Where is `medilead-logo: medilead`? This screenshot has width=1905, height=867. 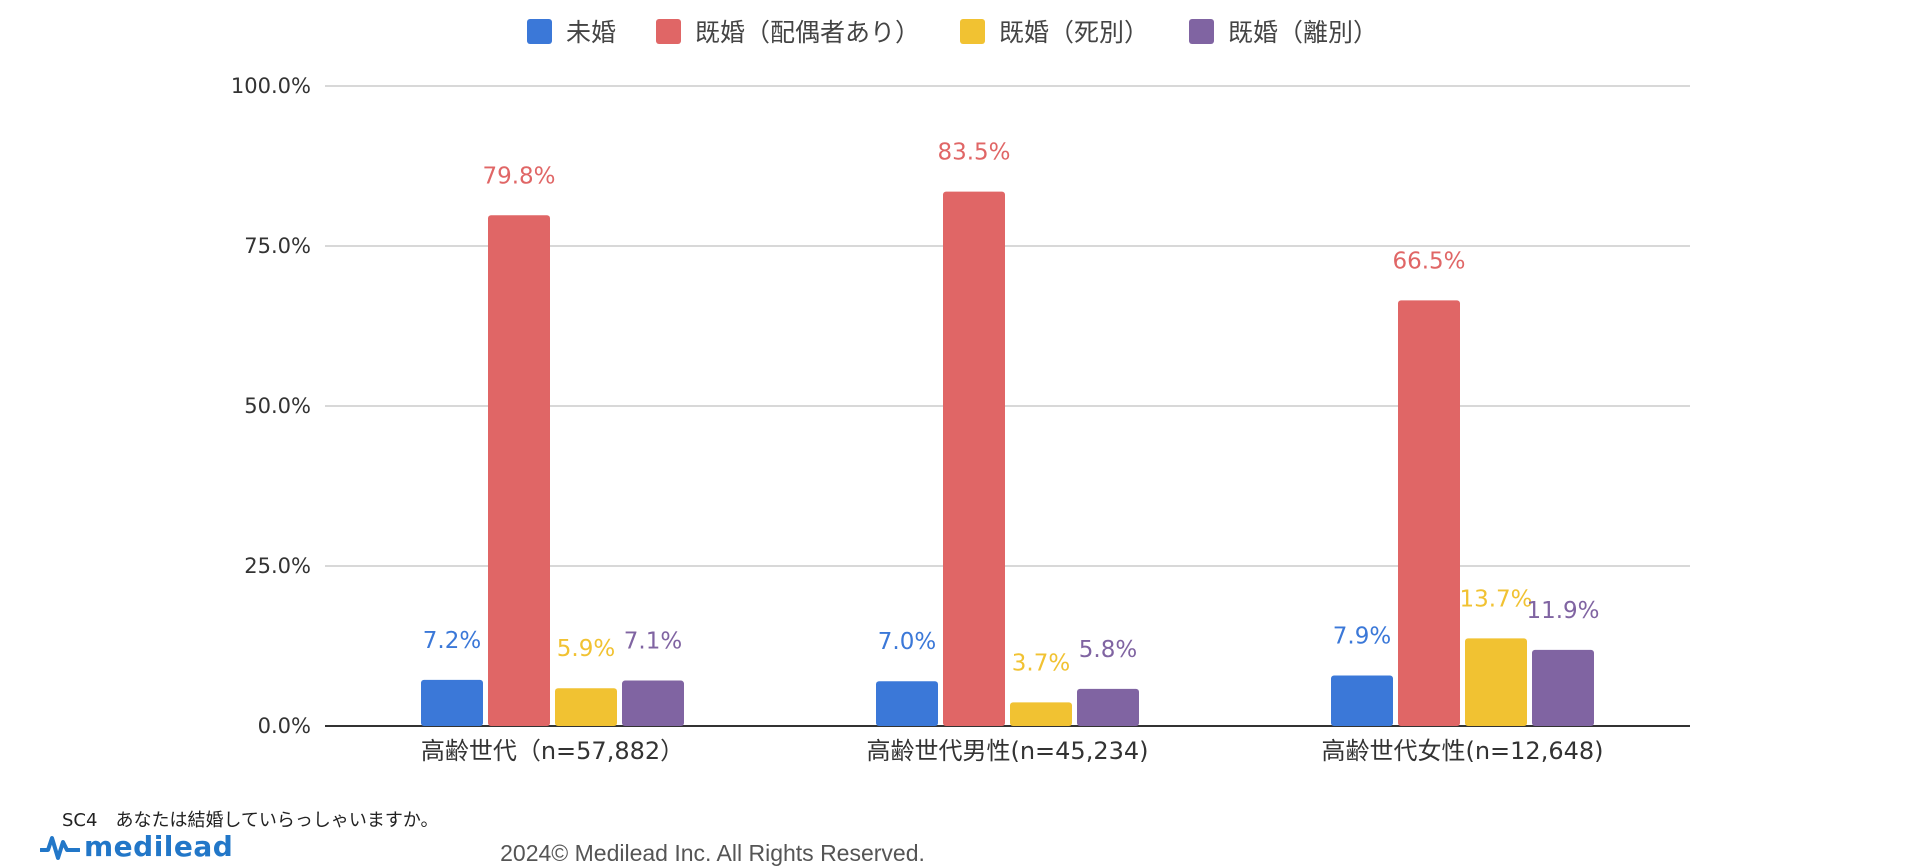
medilead-logo: medilead is located at coordinates (136, 846).